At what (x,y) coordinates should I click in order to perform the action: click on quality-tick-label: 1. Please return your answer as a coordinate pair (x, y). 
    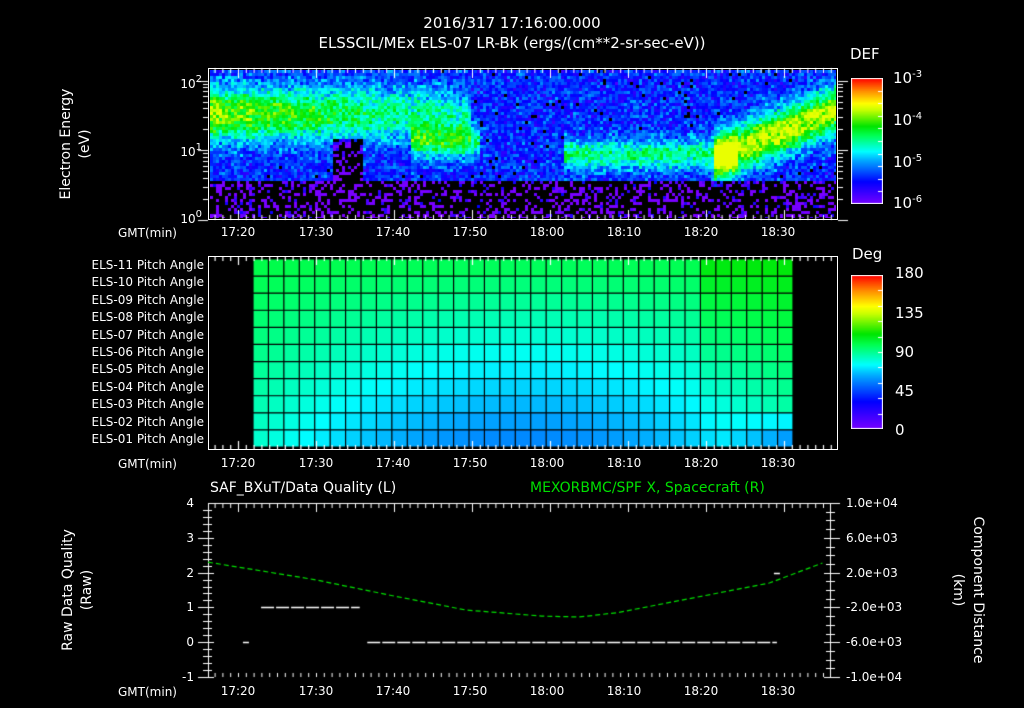
    Looking at the image, I should click on (190, 607).